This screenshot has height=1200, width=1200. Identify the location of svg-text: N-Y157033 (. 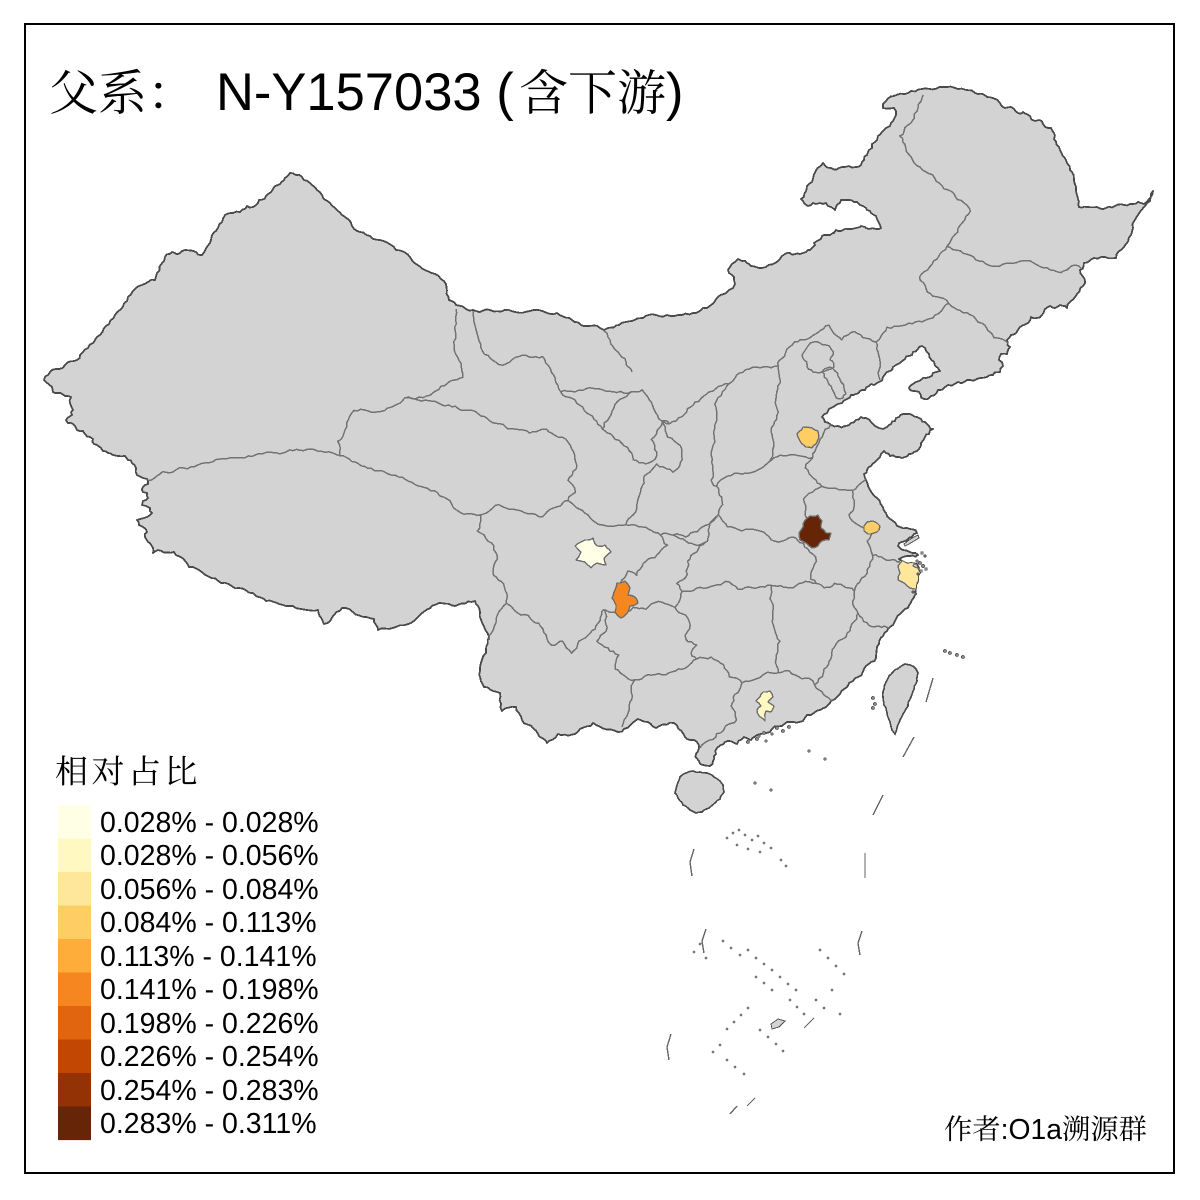
(365, 92).